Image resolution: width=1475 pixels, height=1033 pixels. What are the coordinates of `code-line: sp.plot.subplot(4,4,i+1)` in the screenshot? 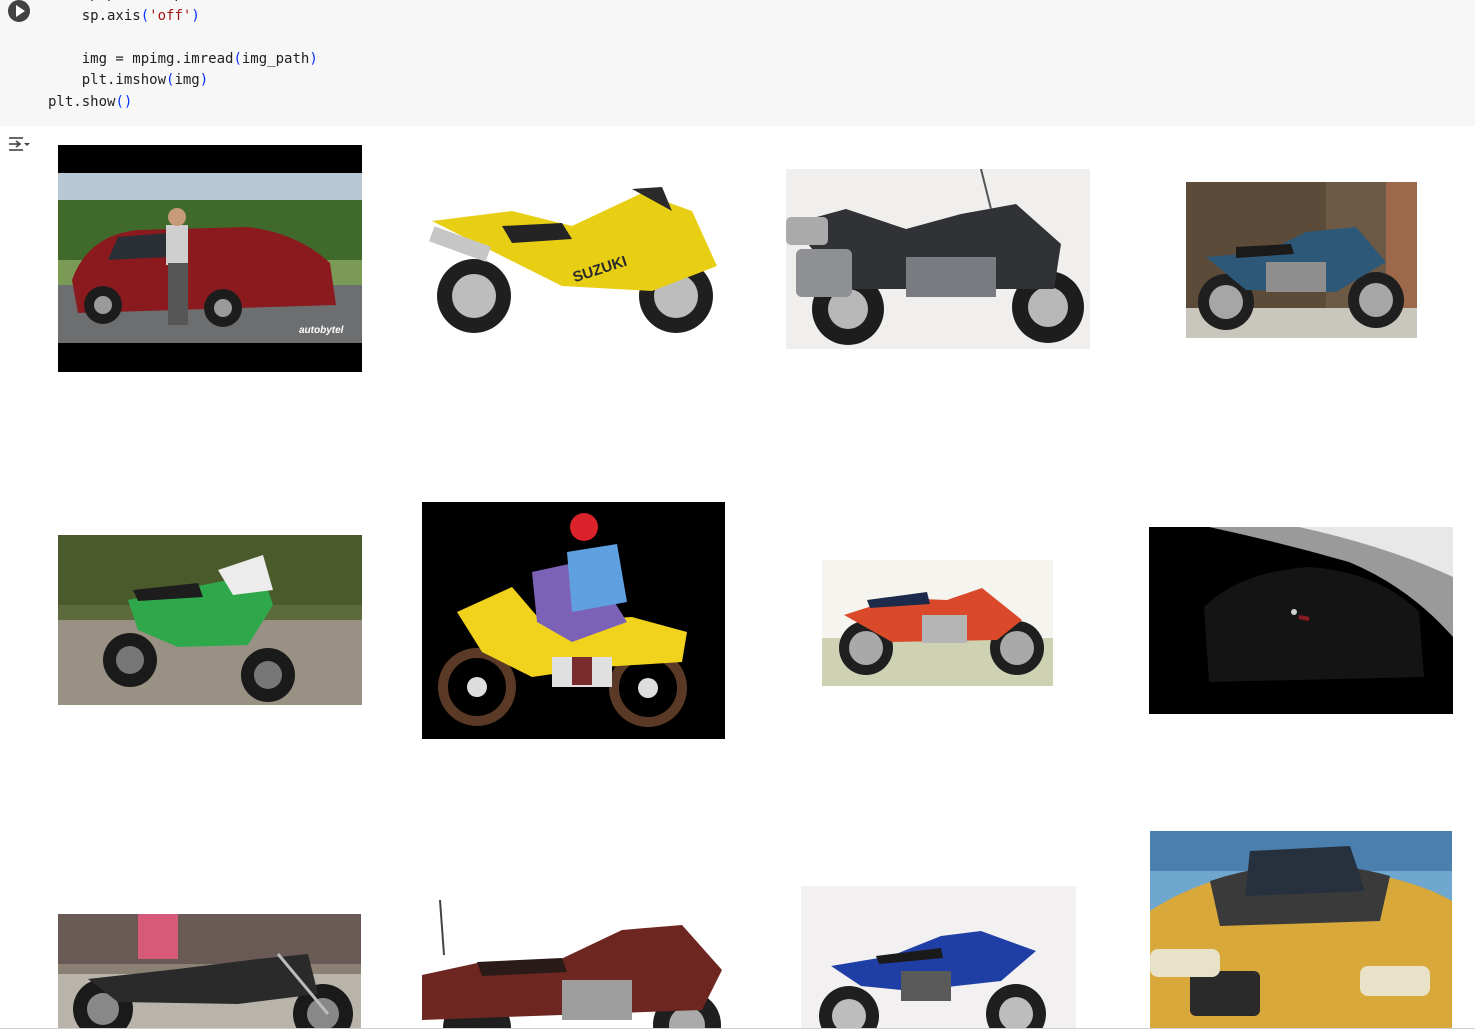 It's located at (183, 3).